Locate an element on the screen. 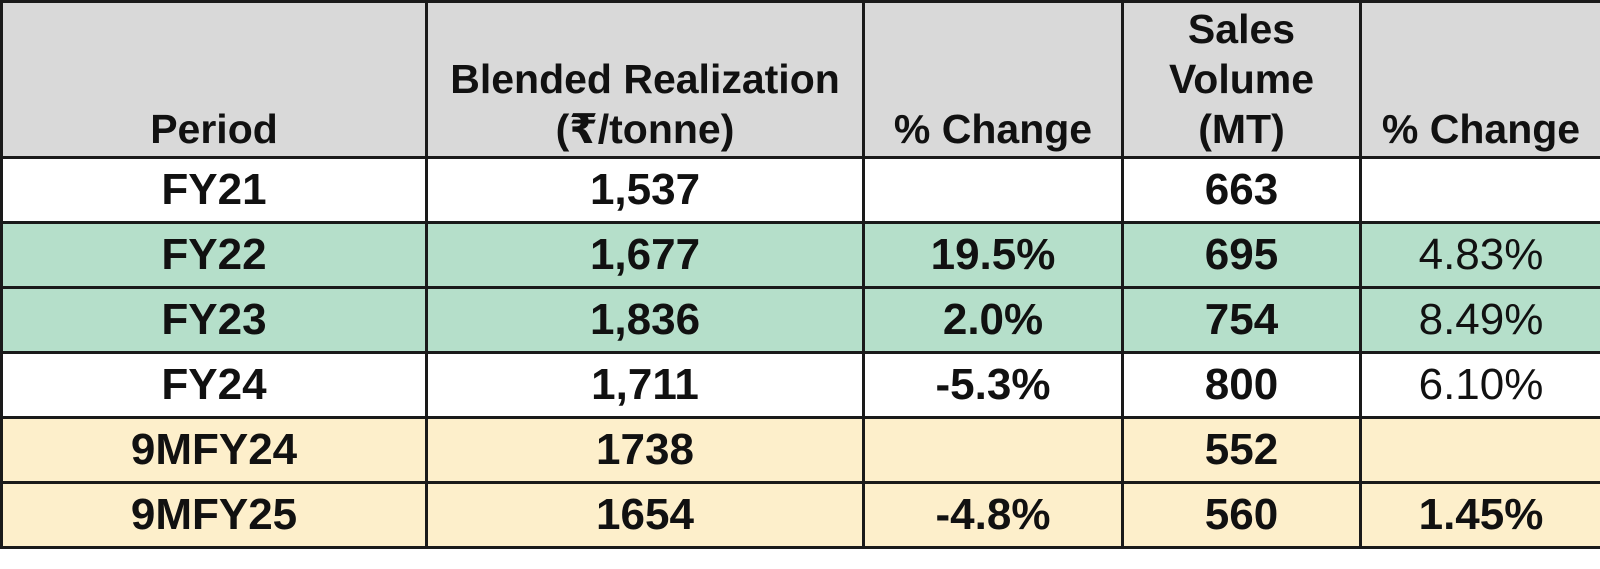  header-blended-realization-line-1: Blended Realization is located at coordinates (645, 79).